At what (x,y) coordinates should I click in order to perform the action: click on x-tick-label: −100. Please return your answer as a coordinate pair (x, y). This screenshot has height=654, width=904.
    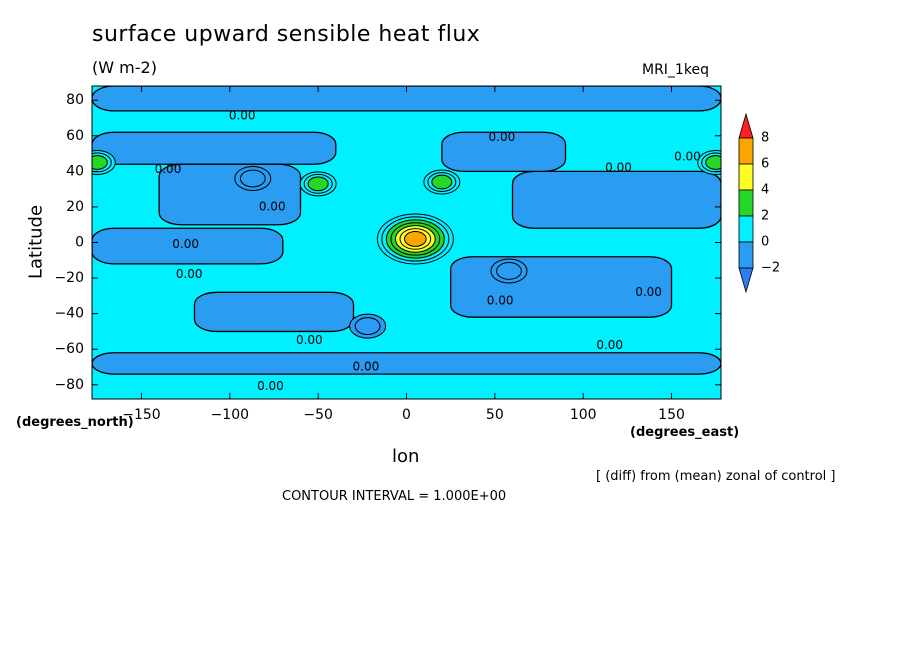
    Looking at the image, I should click on (230, 415).